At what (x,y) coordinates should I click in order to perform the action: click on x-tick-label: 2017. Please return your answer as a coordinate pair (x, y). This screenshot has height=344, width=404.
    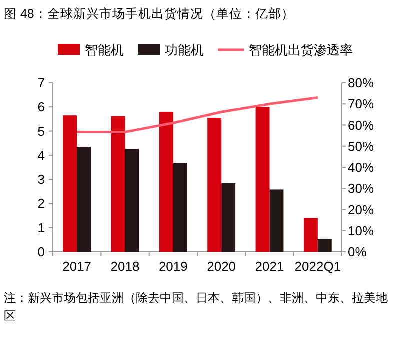
    Looking at the image, I should click on (77, 266).